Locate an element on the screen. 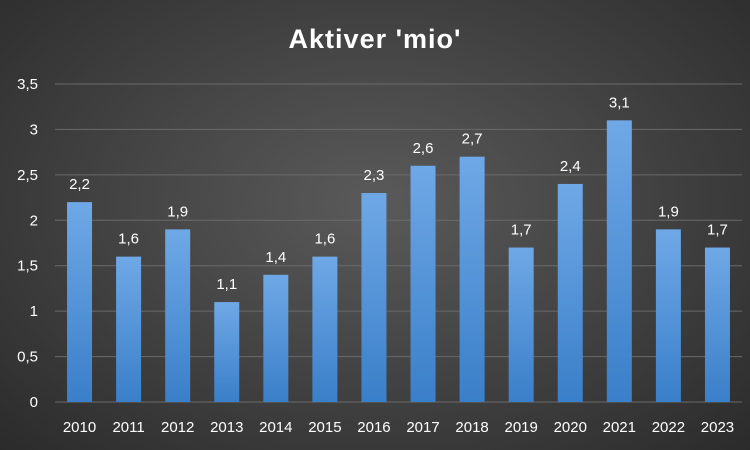 The width and height of the screenshot is (750, 450). bar-2010 is located at coordinates (80, 302).